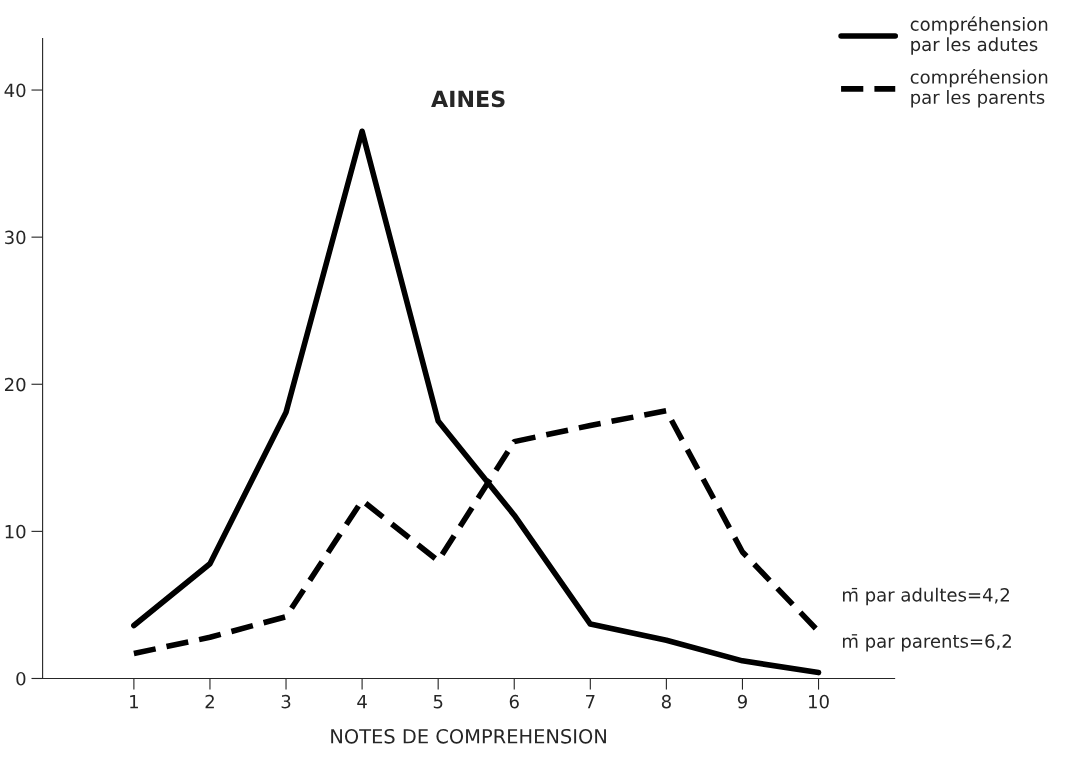 Image resolution: width=1065 pixels, height=771 pixels. Describe the element at coordinates (925, 596) in the screenshot. I see `annotation: m̄ par adultes=4,2` at that location.